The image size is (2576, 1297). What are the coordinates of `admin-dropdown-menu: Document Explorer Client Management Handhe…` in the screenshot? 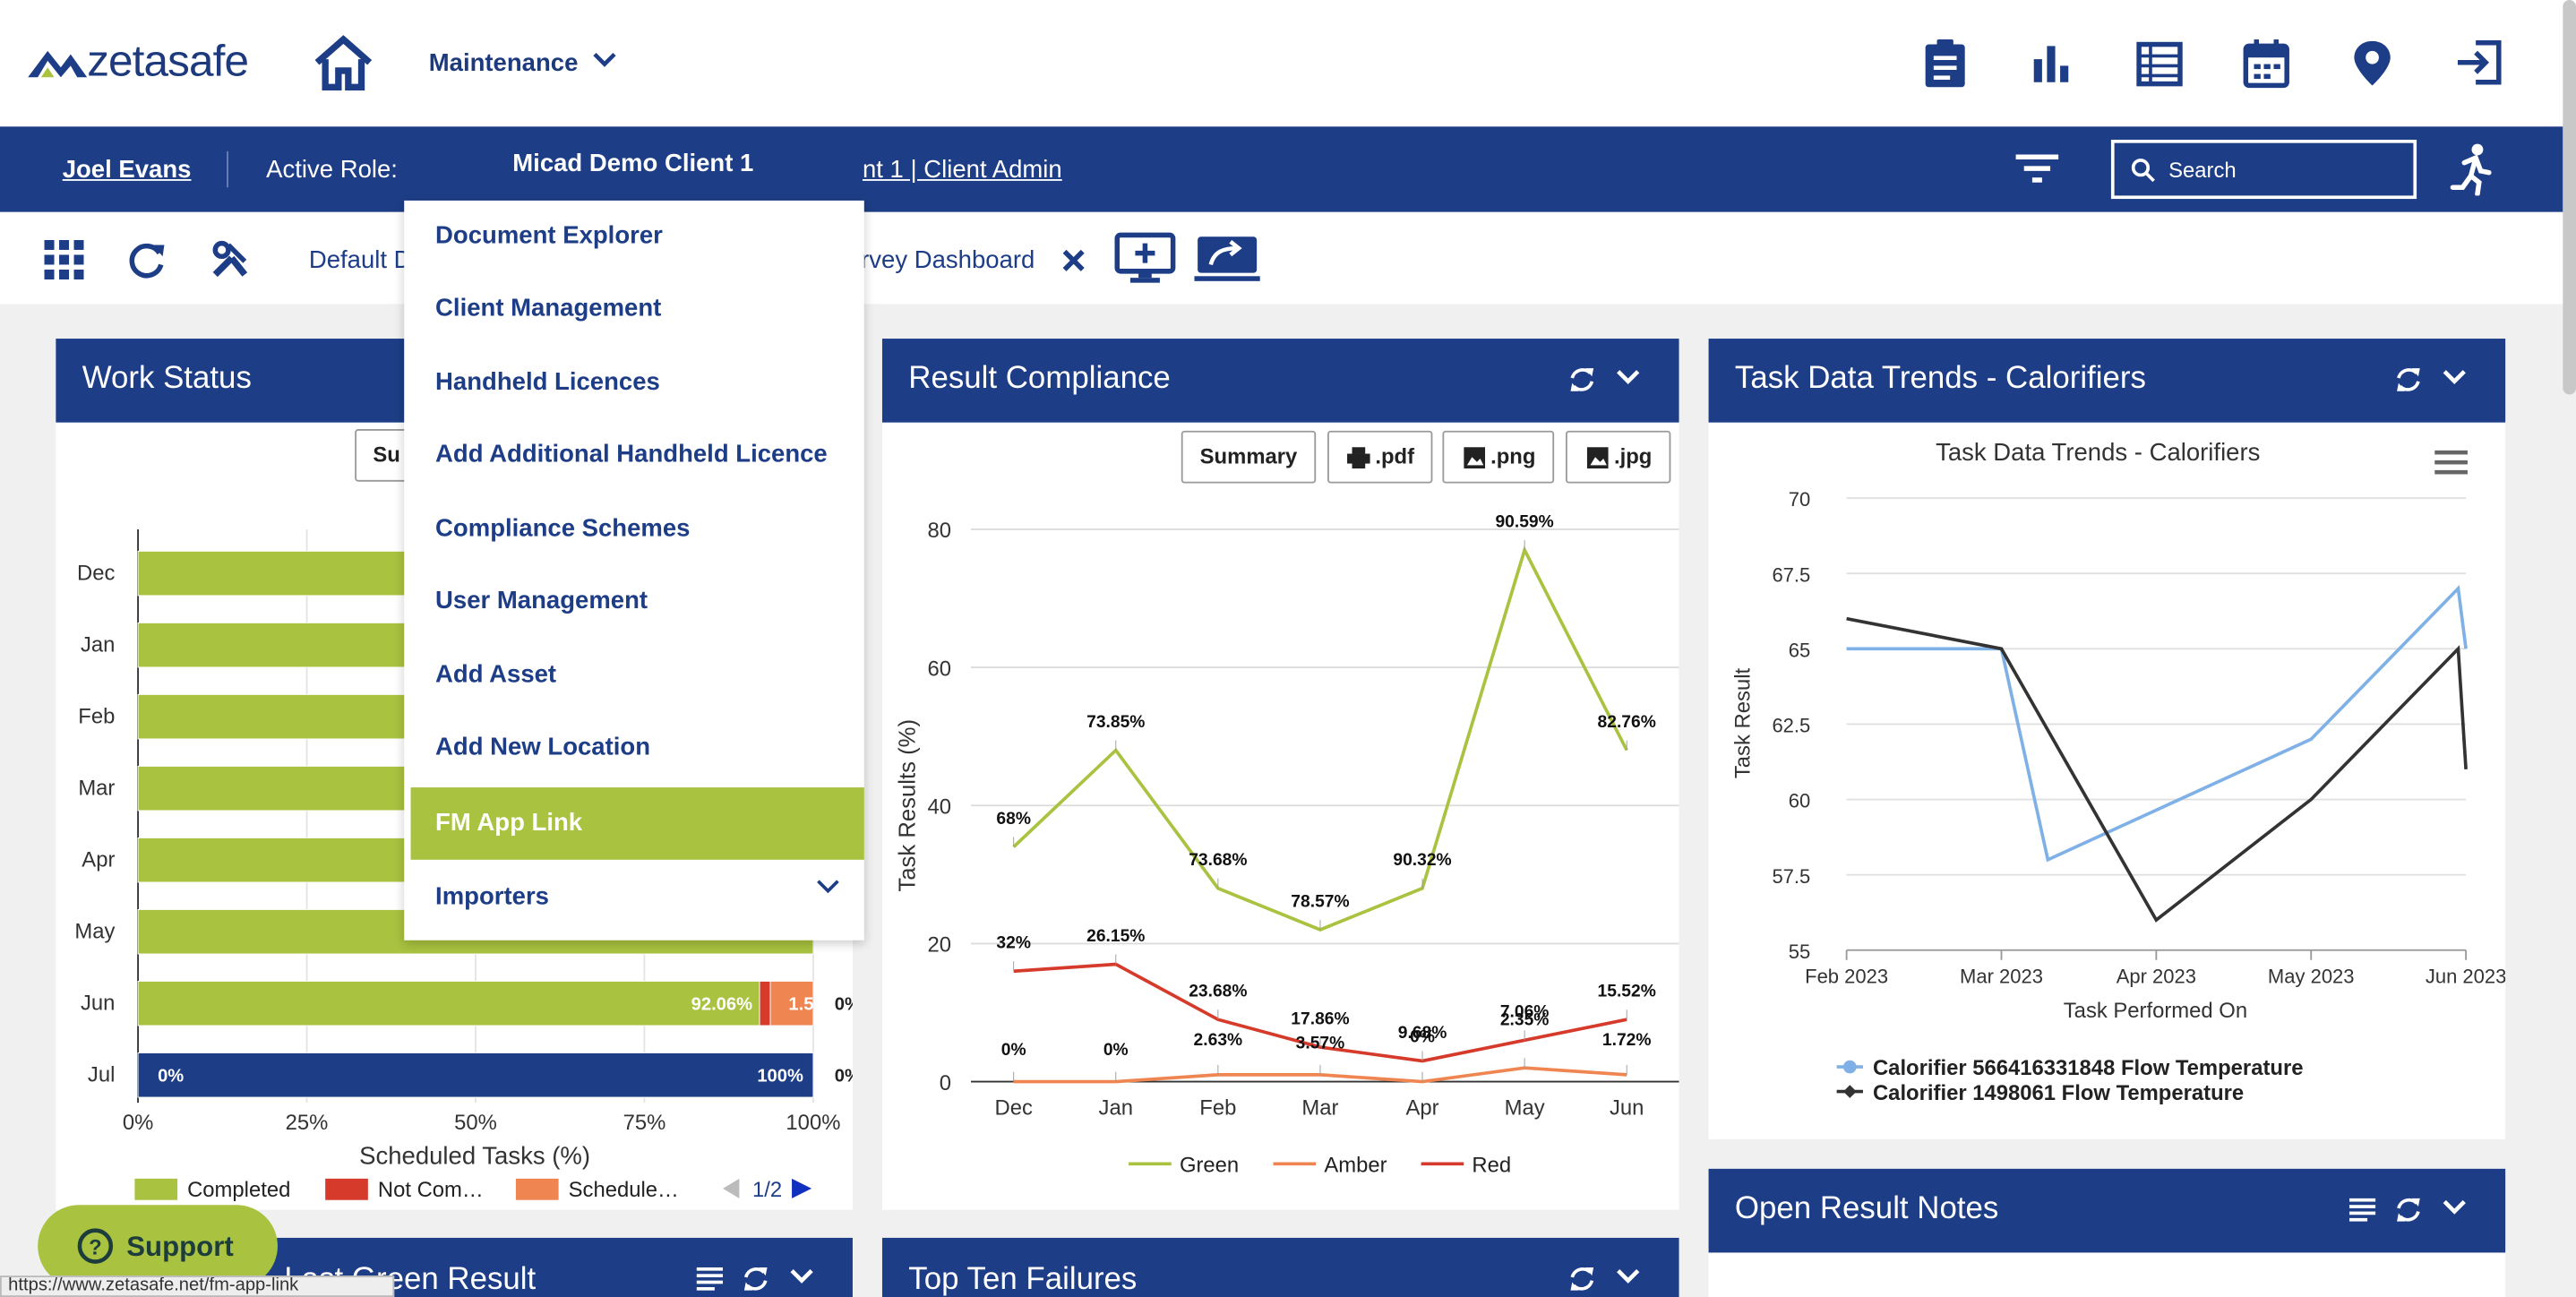 It's located at (634, 570).